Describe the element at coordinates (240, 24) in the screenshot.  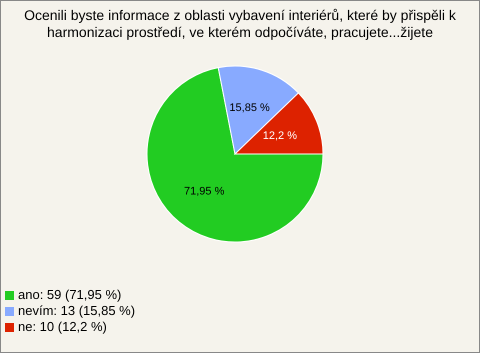
I see `chart-title: Ocenili byste informace z oblasti vybavení interiérů, které by přispěli k harmonizaci prostředí, ve kterém odpočíváte, pracujete...žijete` at that location.